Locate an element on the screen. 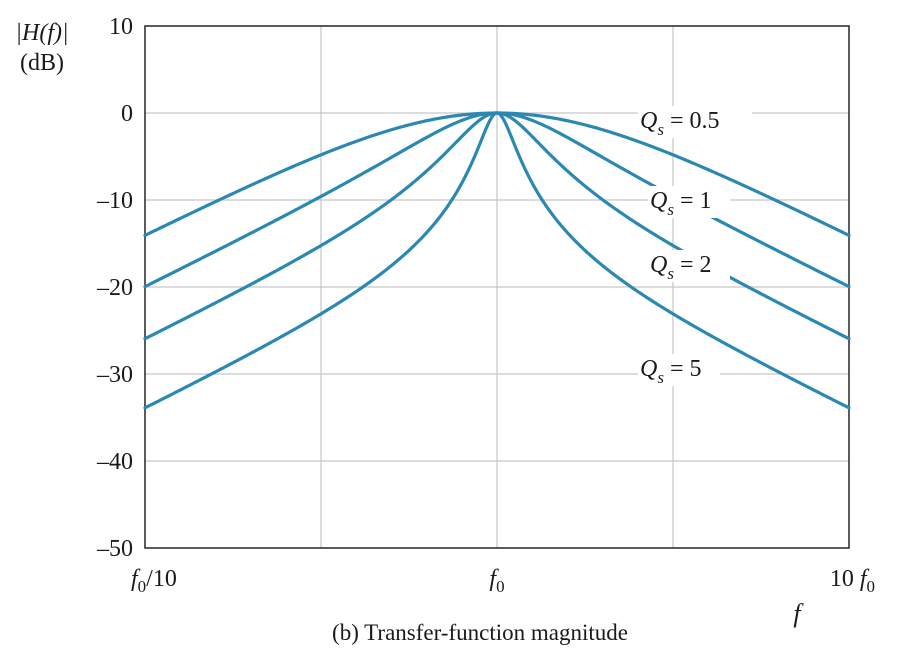  x-tick-label: f0​ is located at coordinates (496, 581).